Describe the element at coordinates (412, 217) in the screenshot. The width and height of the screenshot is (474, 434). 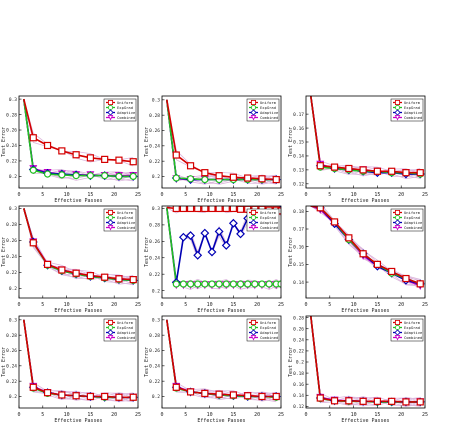
I see `legend-label-expgrad: ExpGrad` at that location.